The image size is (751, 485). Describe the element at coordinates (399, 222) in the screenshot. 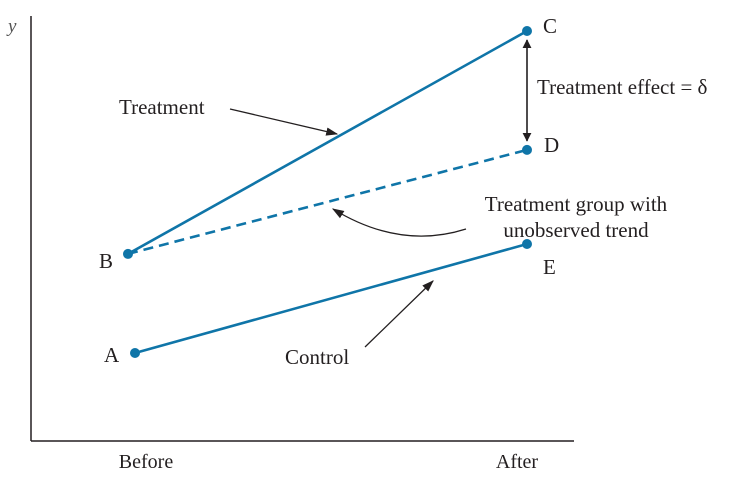

I see `trend-pointer-arrow` at that location.